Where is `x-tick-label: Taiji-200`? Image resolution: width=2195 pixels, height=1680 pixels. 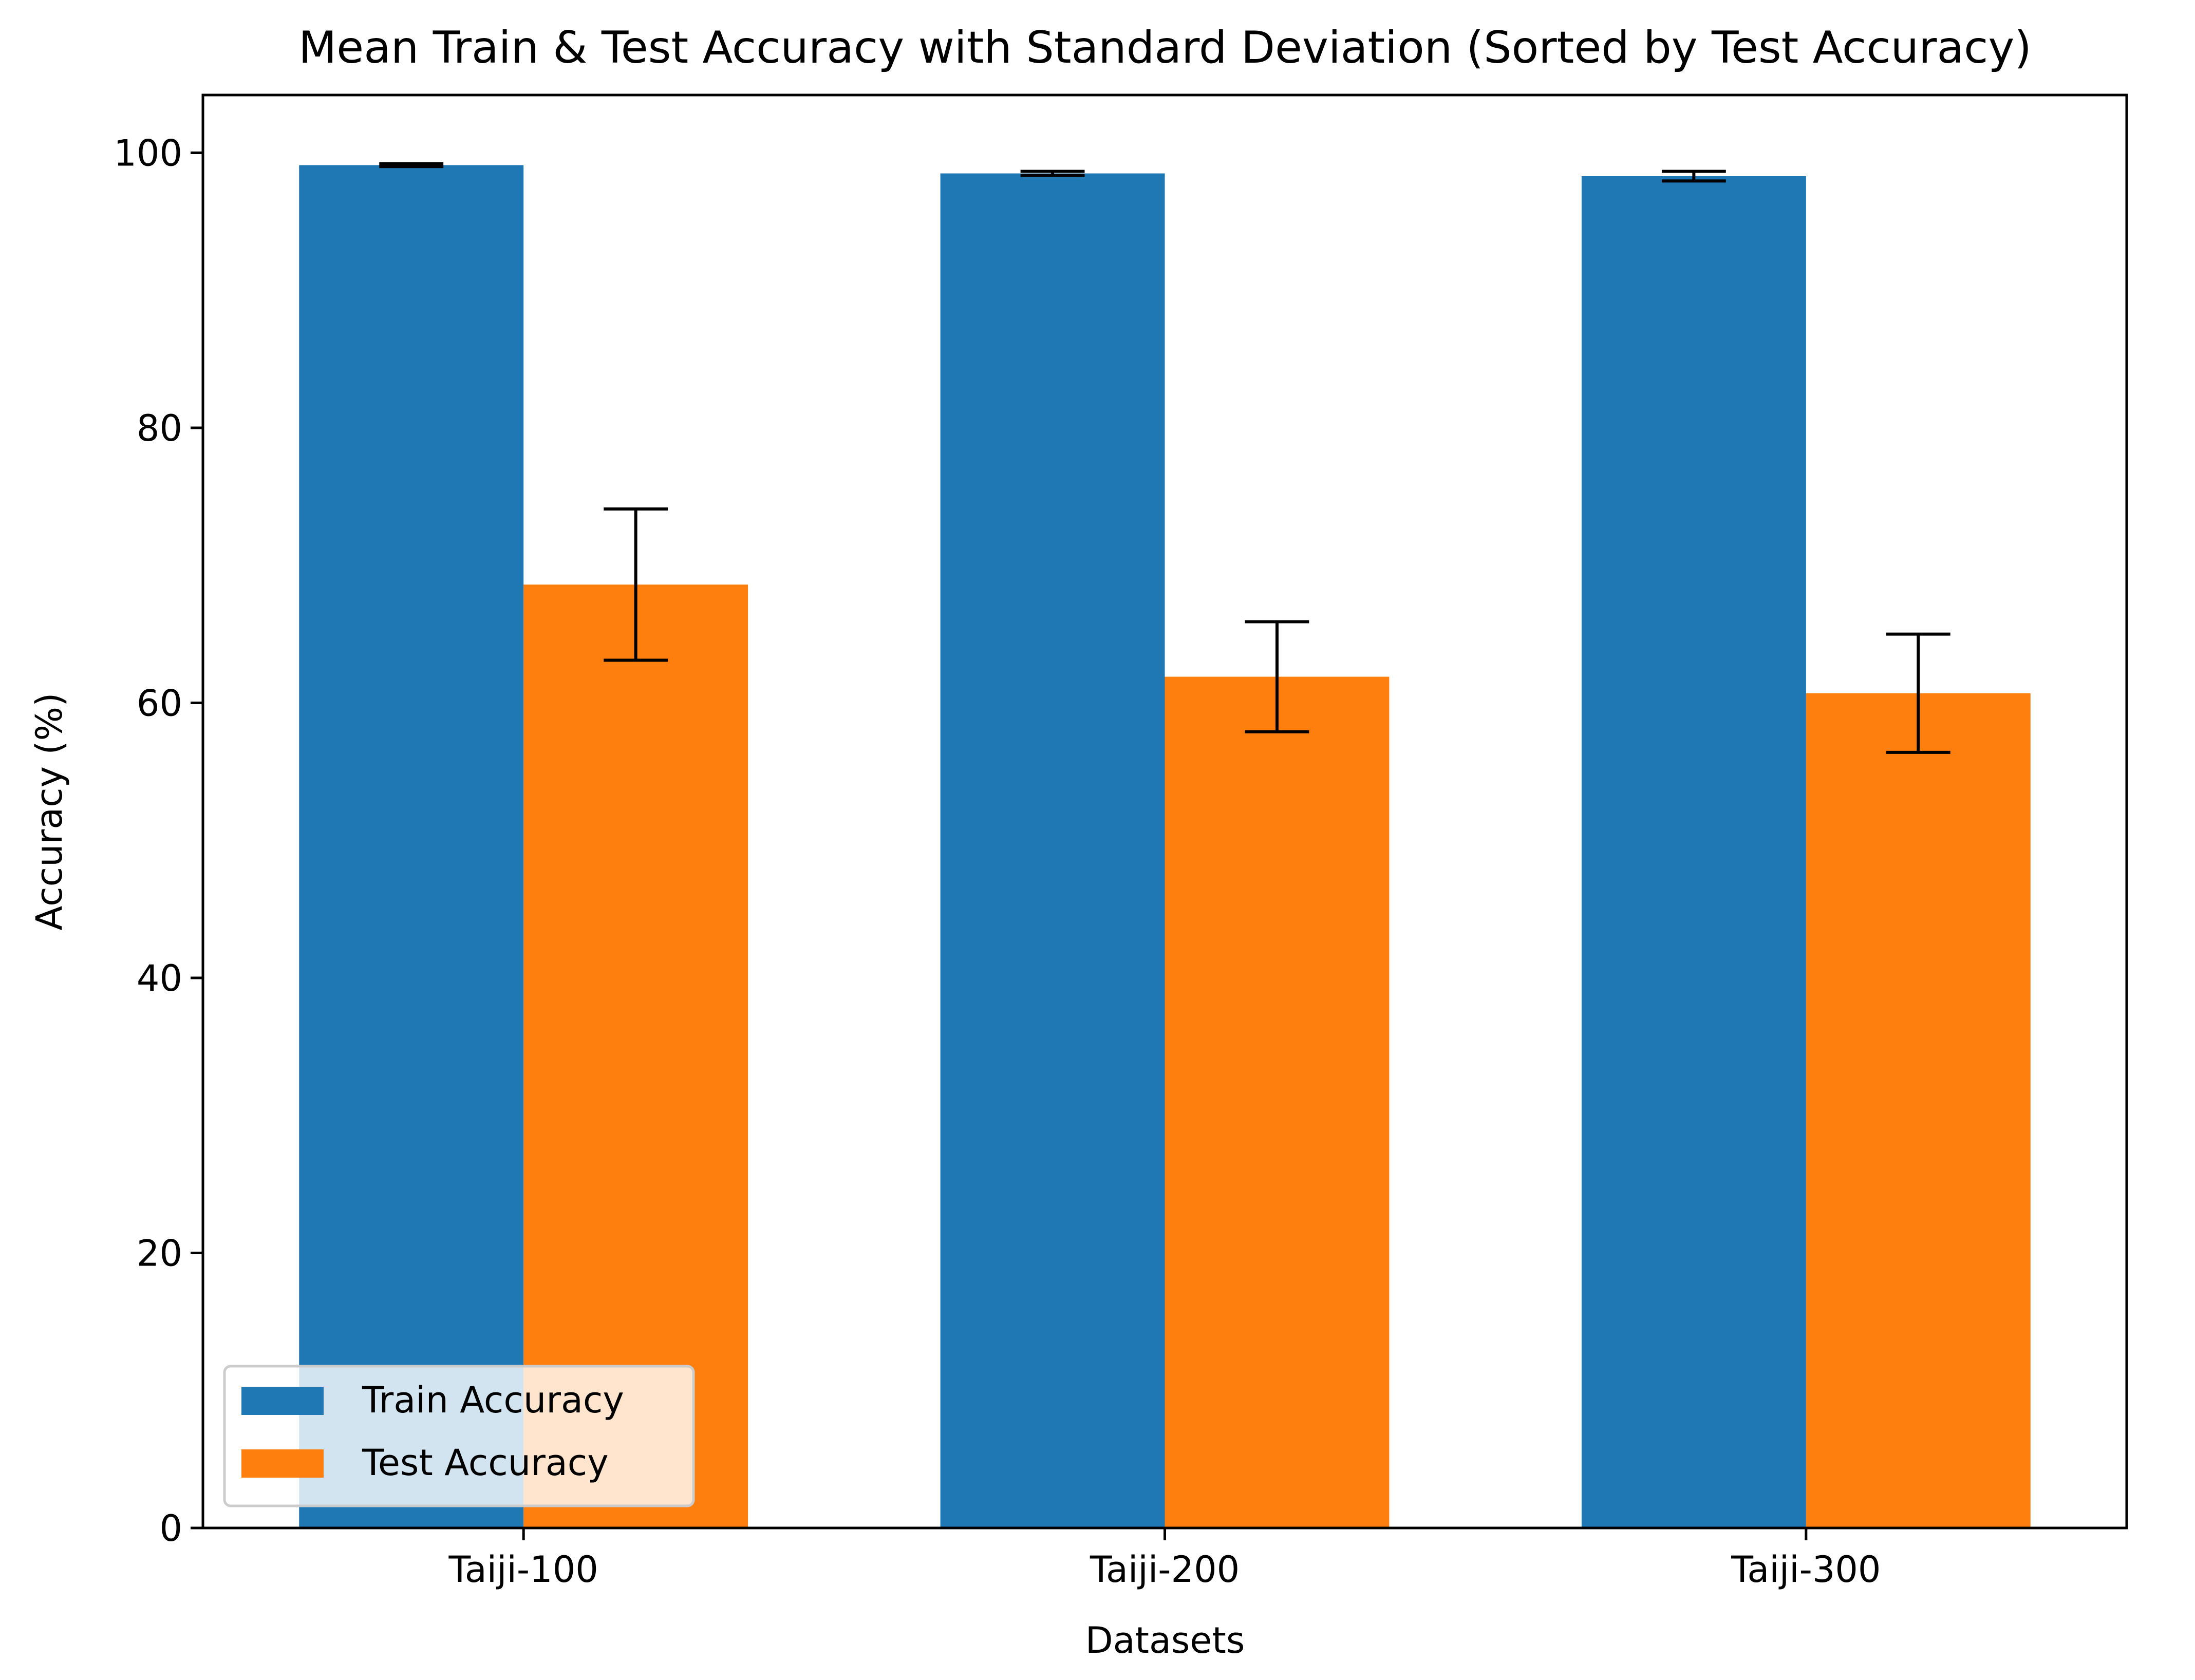
x-tick-label: Taiji-200 is located at coordinates (1165, 1570).